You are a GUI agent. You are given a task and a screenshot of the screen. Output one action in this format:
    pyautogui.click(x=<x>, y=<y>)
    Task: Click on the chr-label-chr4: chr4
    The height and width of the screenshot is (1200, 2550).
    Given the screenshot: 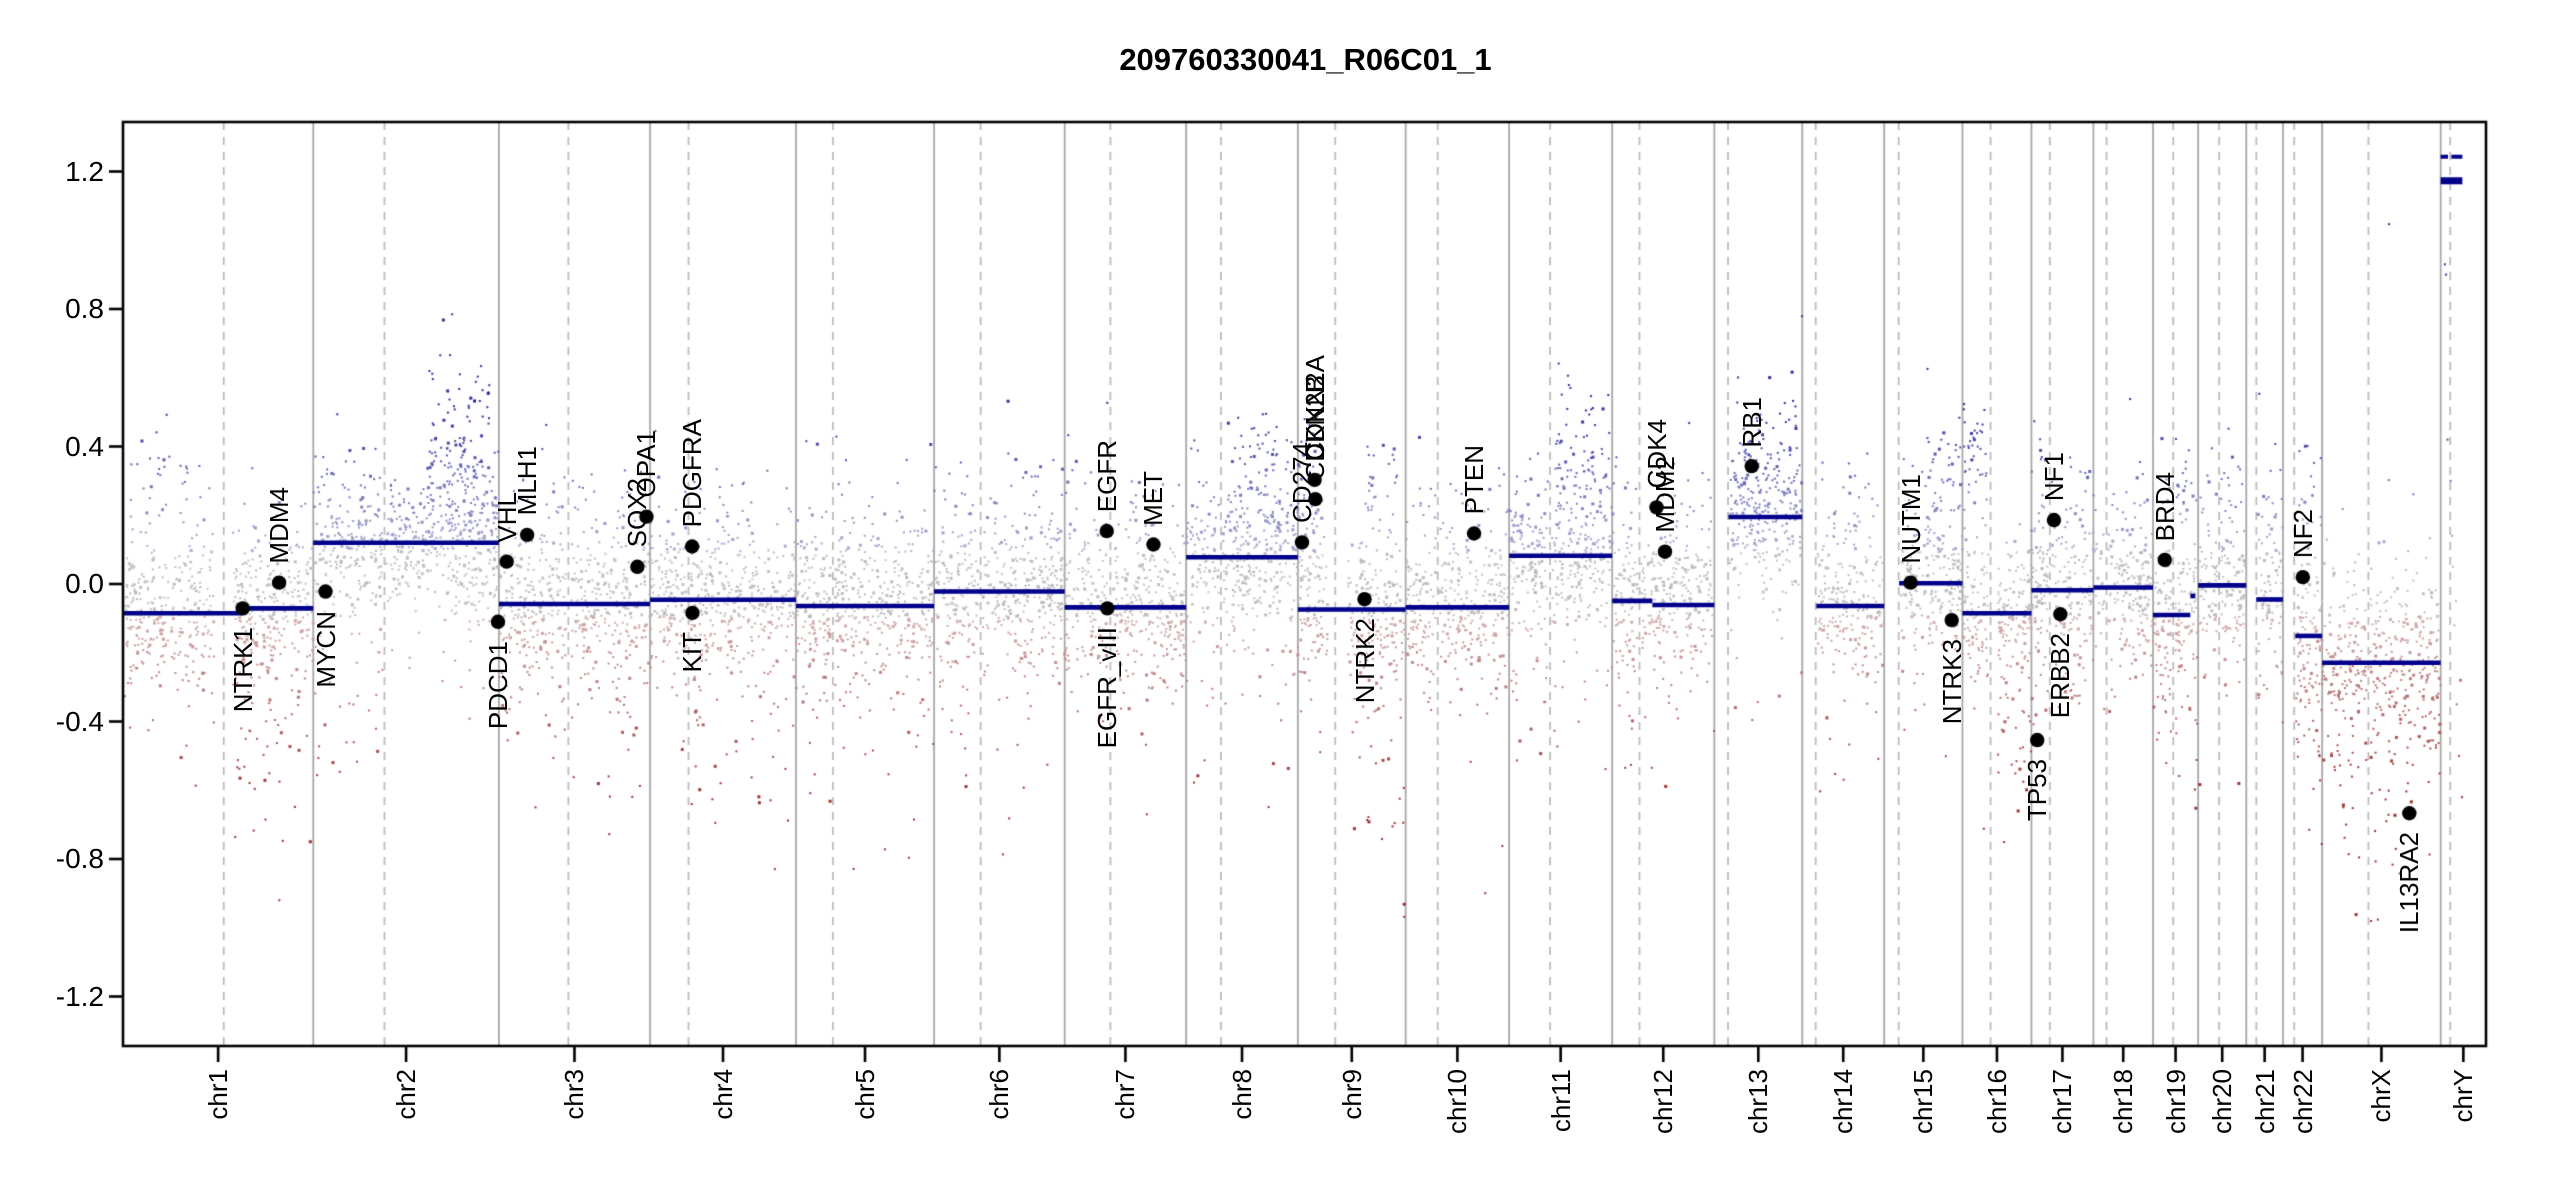 What is the action you would take?
    pyautogui.click(x=723, y=1094)
    